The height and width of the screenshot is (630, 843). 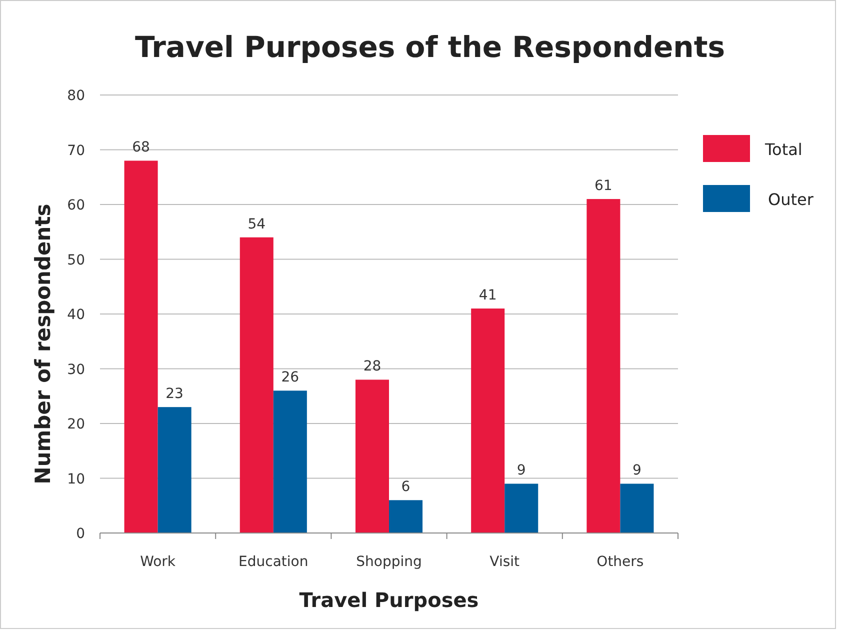 I want to click on y-axis-title: Number of respondents, so click(x=43, y=344).